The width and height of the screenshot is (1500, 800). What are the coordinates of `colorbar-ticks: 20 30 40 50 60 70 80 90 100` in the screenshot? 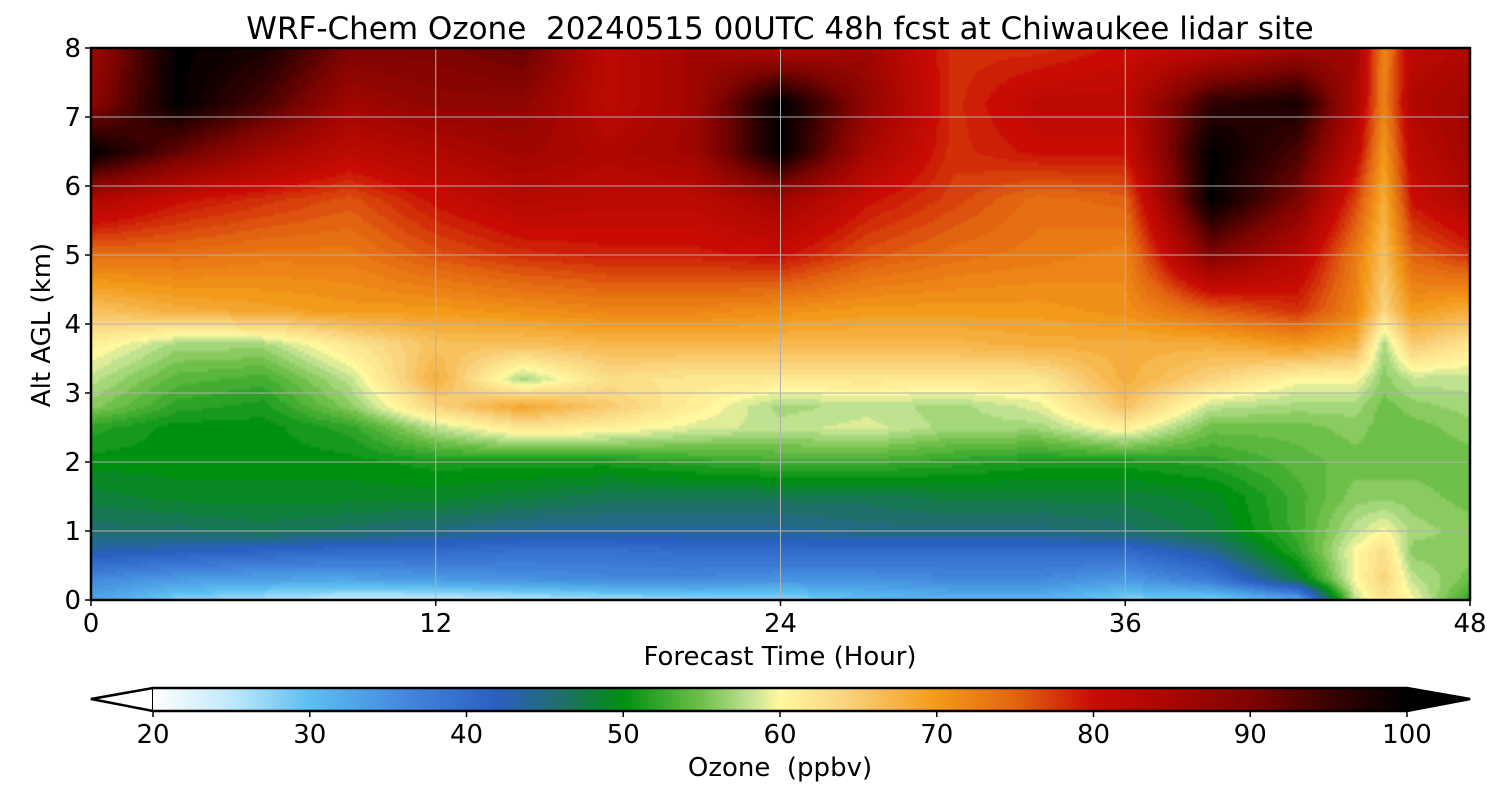 It's located at (784, 730).